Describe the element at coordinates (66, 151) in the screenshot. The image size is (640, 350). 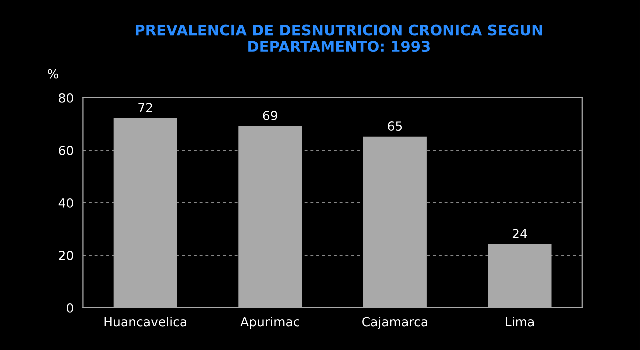
I see `y-tick-label: 60` at that location.